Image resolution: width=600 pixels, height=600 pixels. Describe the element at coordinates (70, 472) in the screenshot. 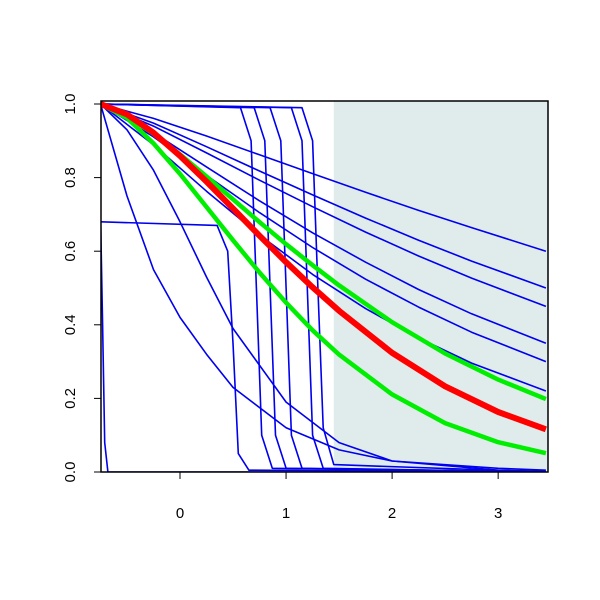

I see `y-tick-label: 0.0` at that location.